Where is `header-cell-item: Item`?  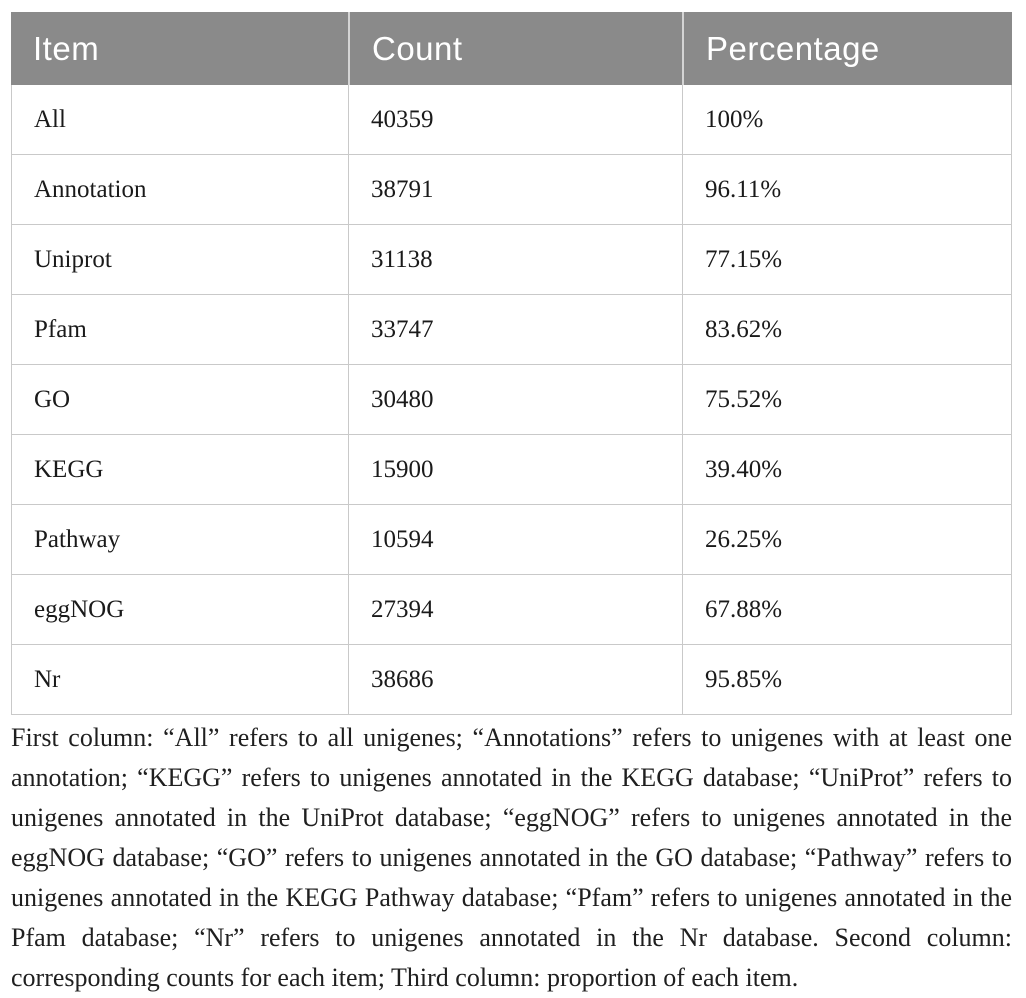 header-cell-item: Item is located at coordinates (66, 48).